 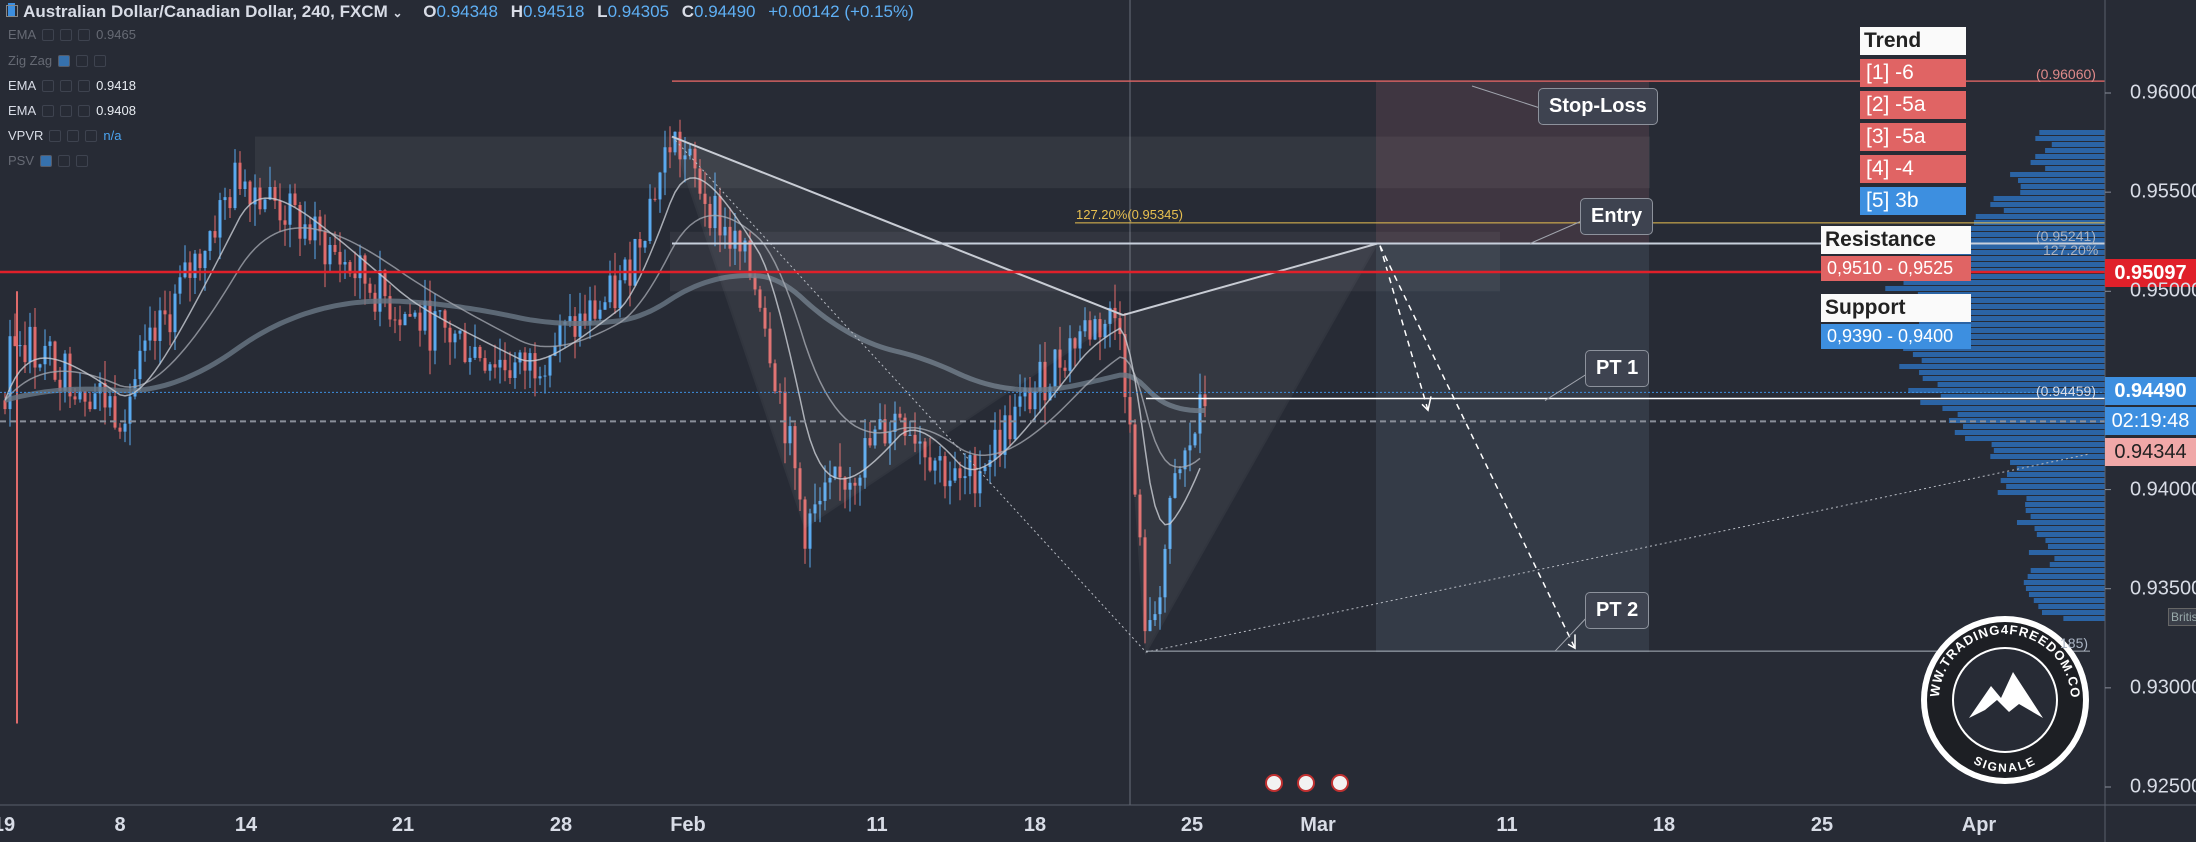 What do you see at coordinates (2163, 588) in the screenshot?
I see `y-tick-label: 0.93500` at bounding box center [2163, 588].